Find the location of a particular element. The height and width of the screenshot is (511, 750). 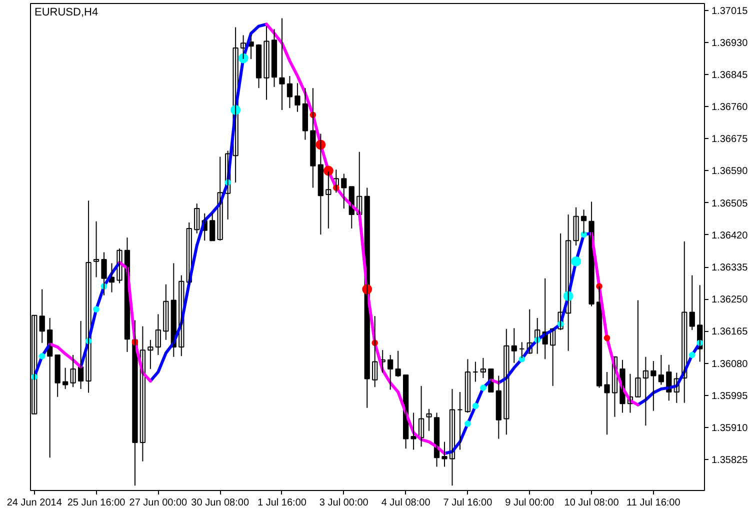

y-tick-label: 1.36675 is located at coordinates (730, 140).